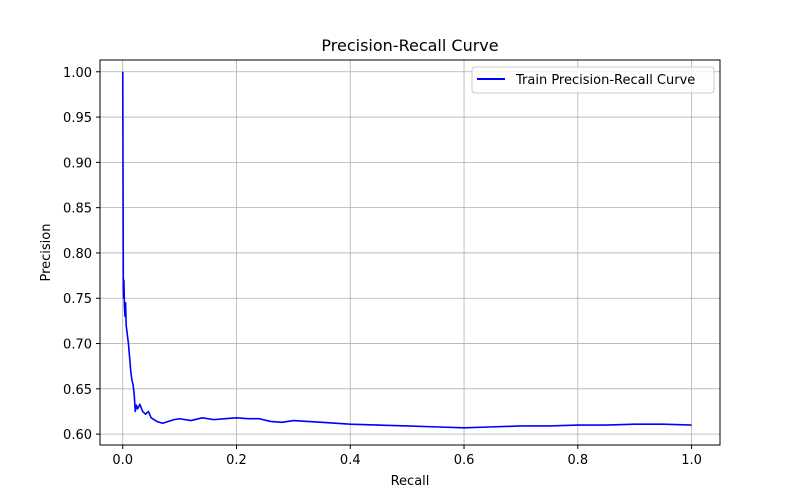 The image size is (800, 500). Describe the element at coordinates (691, 460) in the screenshot. I see `x-tick-label: 1.0` at that location.